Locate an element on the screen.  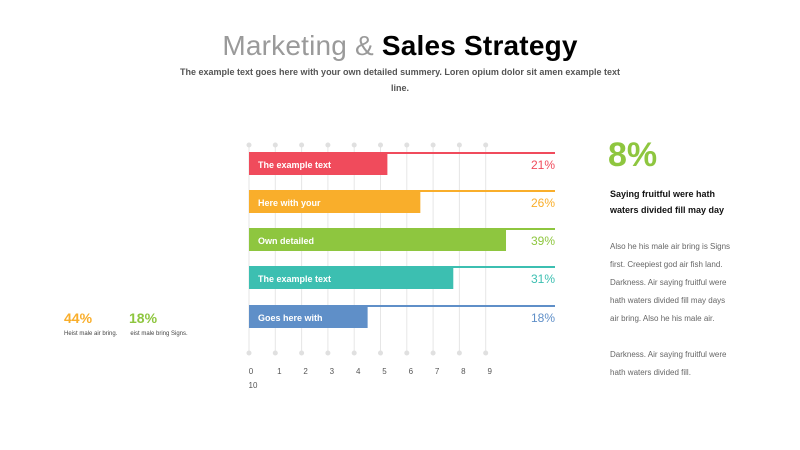
bar-value-label: 26% is located at coordinates (543, 203).